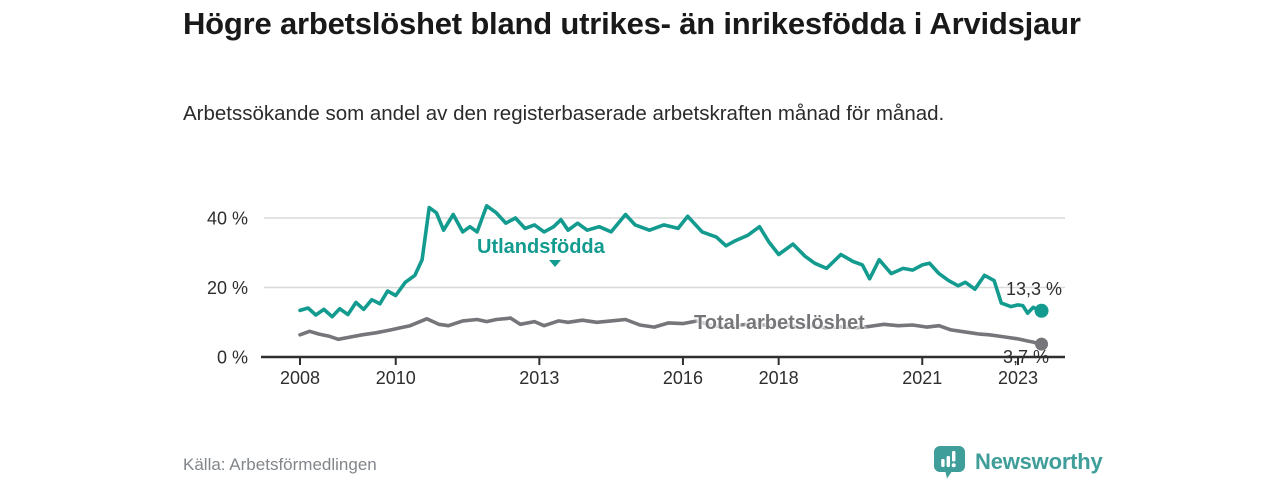 The height and width of the screenshot is (480, 1280). Describe the element at coordinates (670, 261) in the screenshot. I see `series-line-utlandsfodda` at that location.